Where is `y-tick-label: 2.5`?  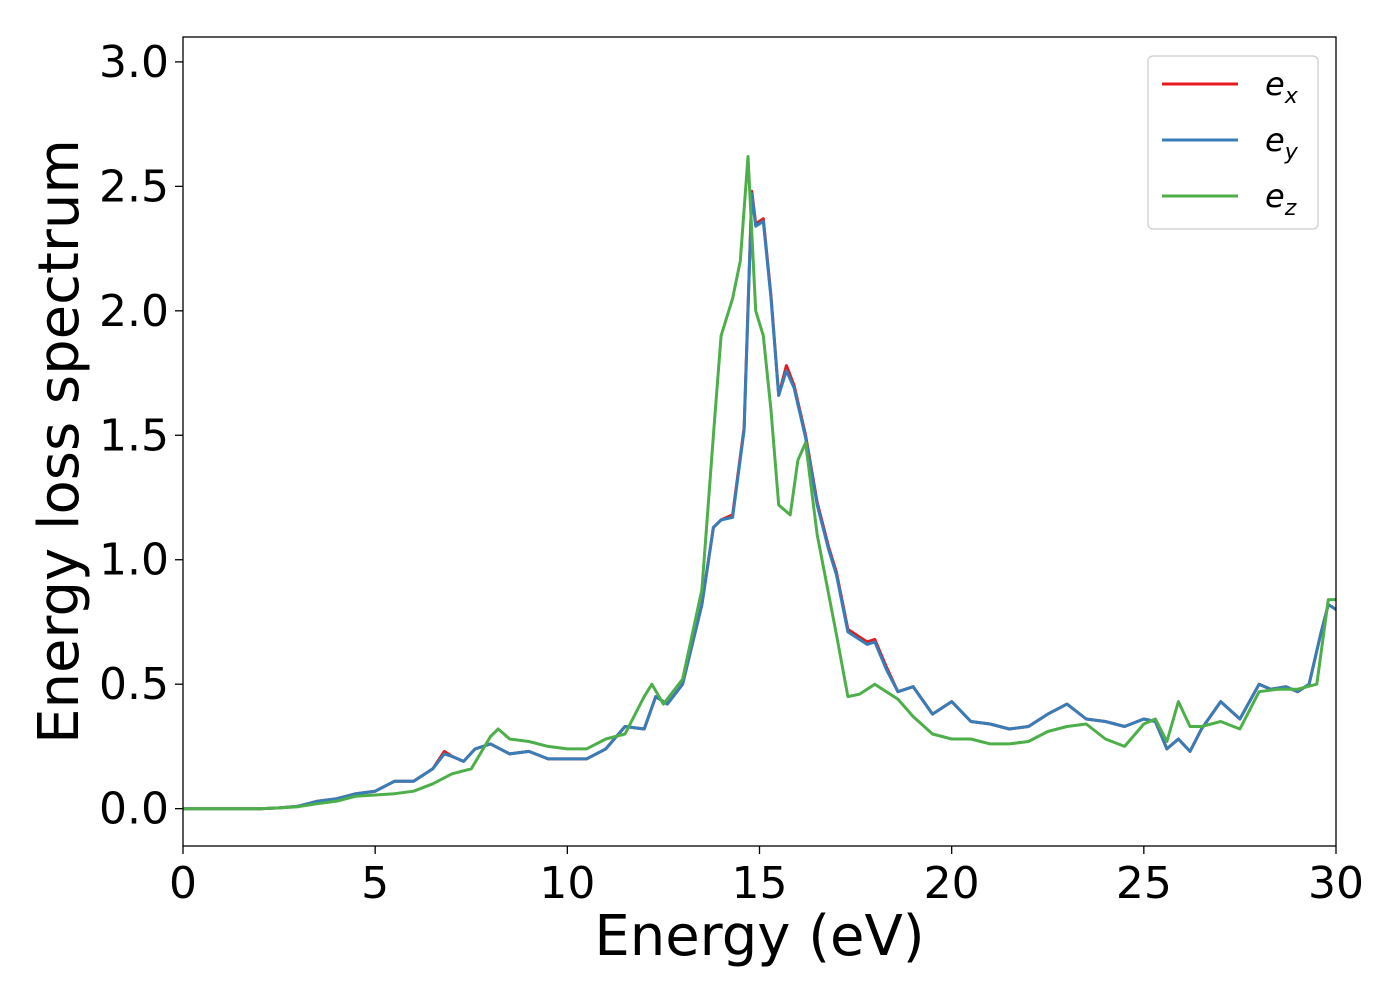 y-tick-label: 2.5 is located at coordinates (134, 186).